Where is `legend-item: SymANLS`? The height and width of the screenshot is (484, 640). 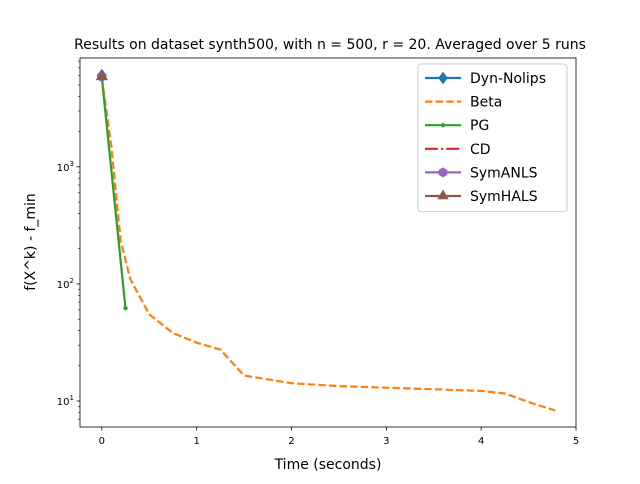
legend-item: SymANLS is located at coordinates (481, 173).